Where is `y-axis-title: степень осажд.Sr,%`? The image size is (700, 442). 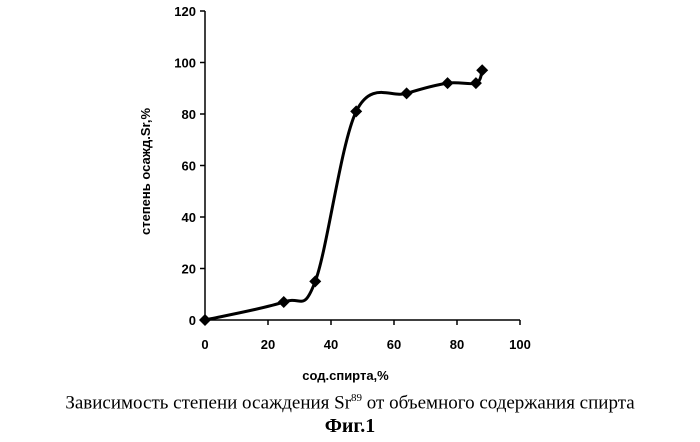
y-axis-title: степень осажд.Sr,% is located at coordinates (145, 171).